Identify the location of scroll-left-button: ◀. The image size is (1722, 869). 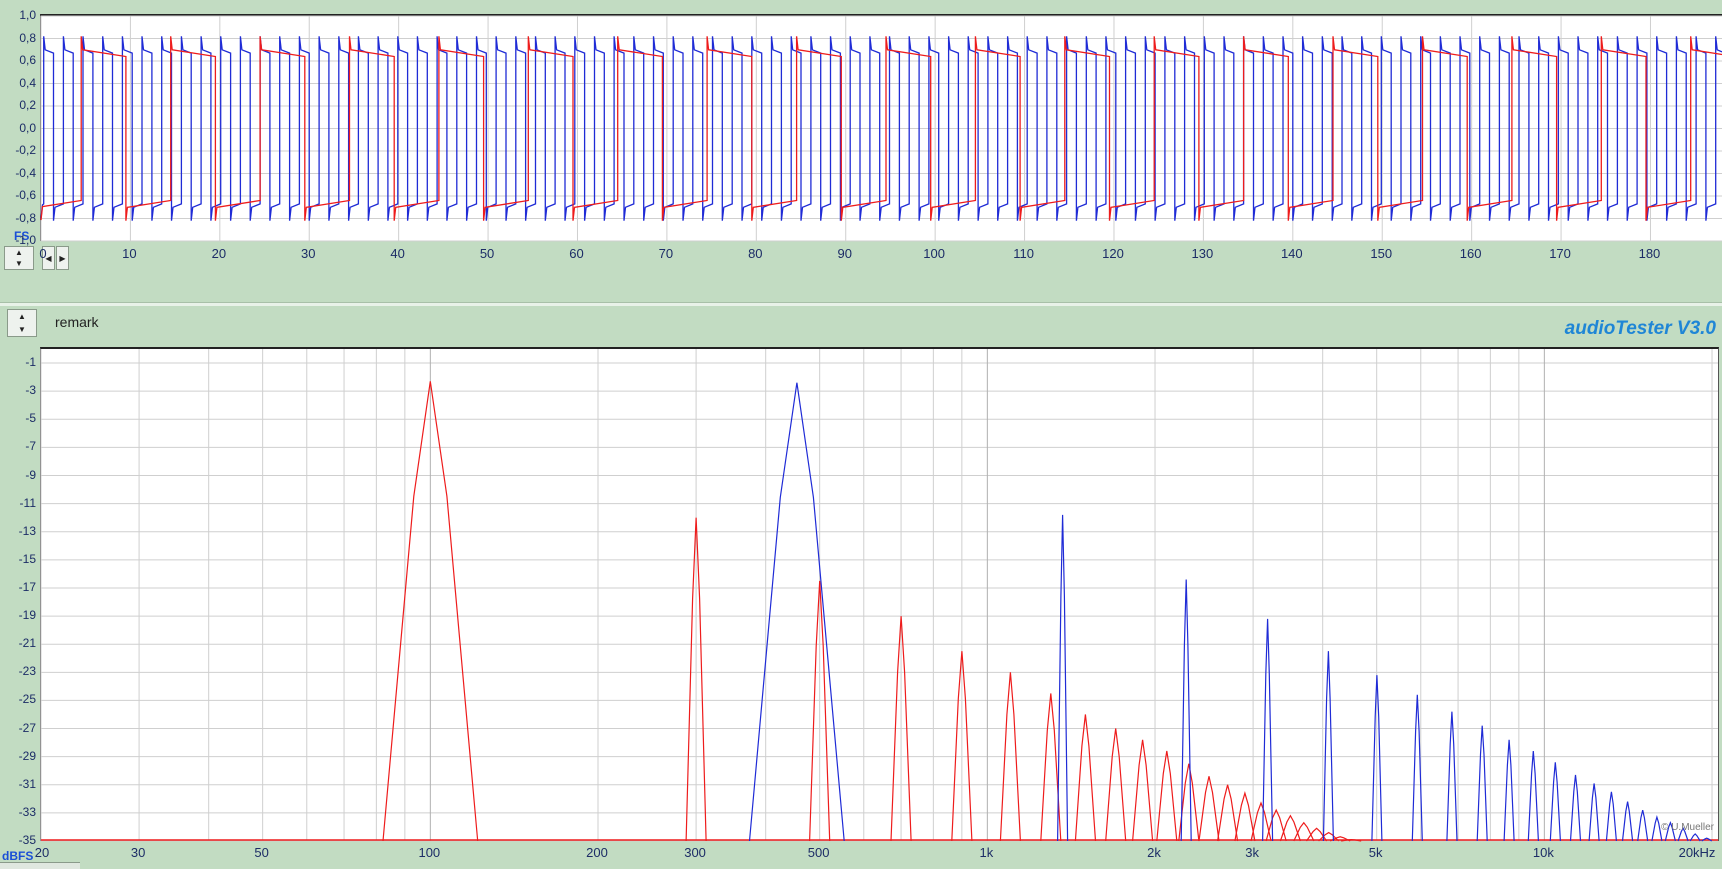
(48, 258).